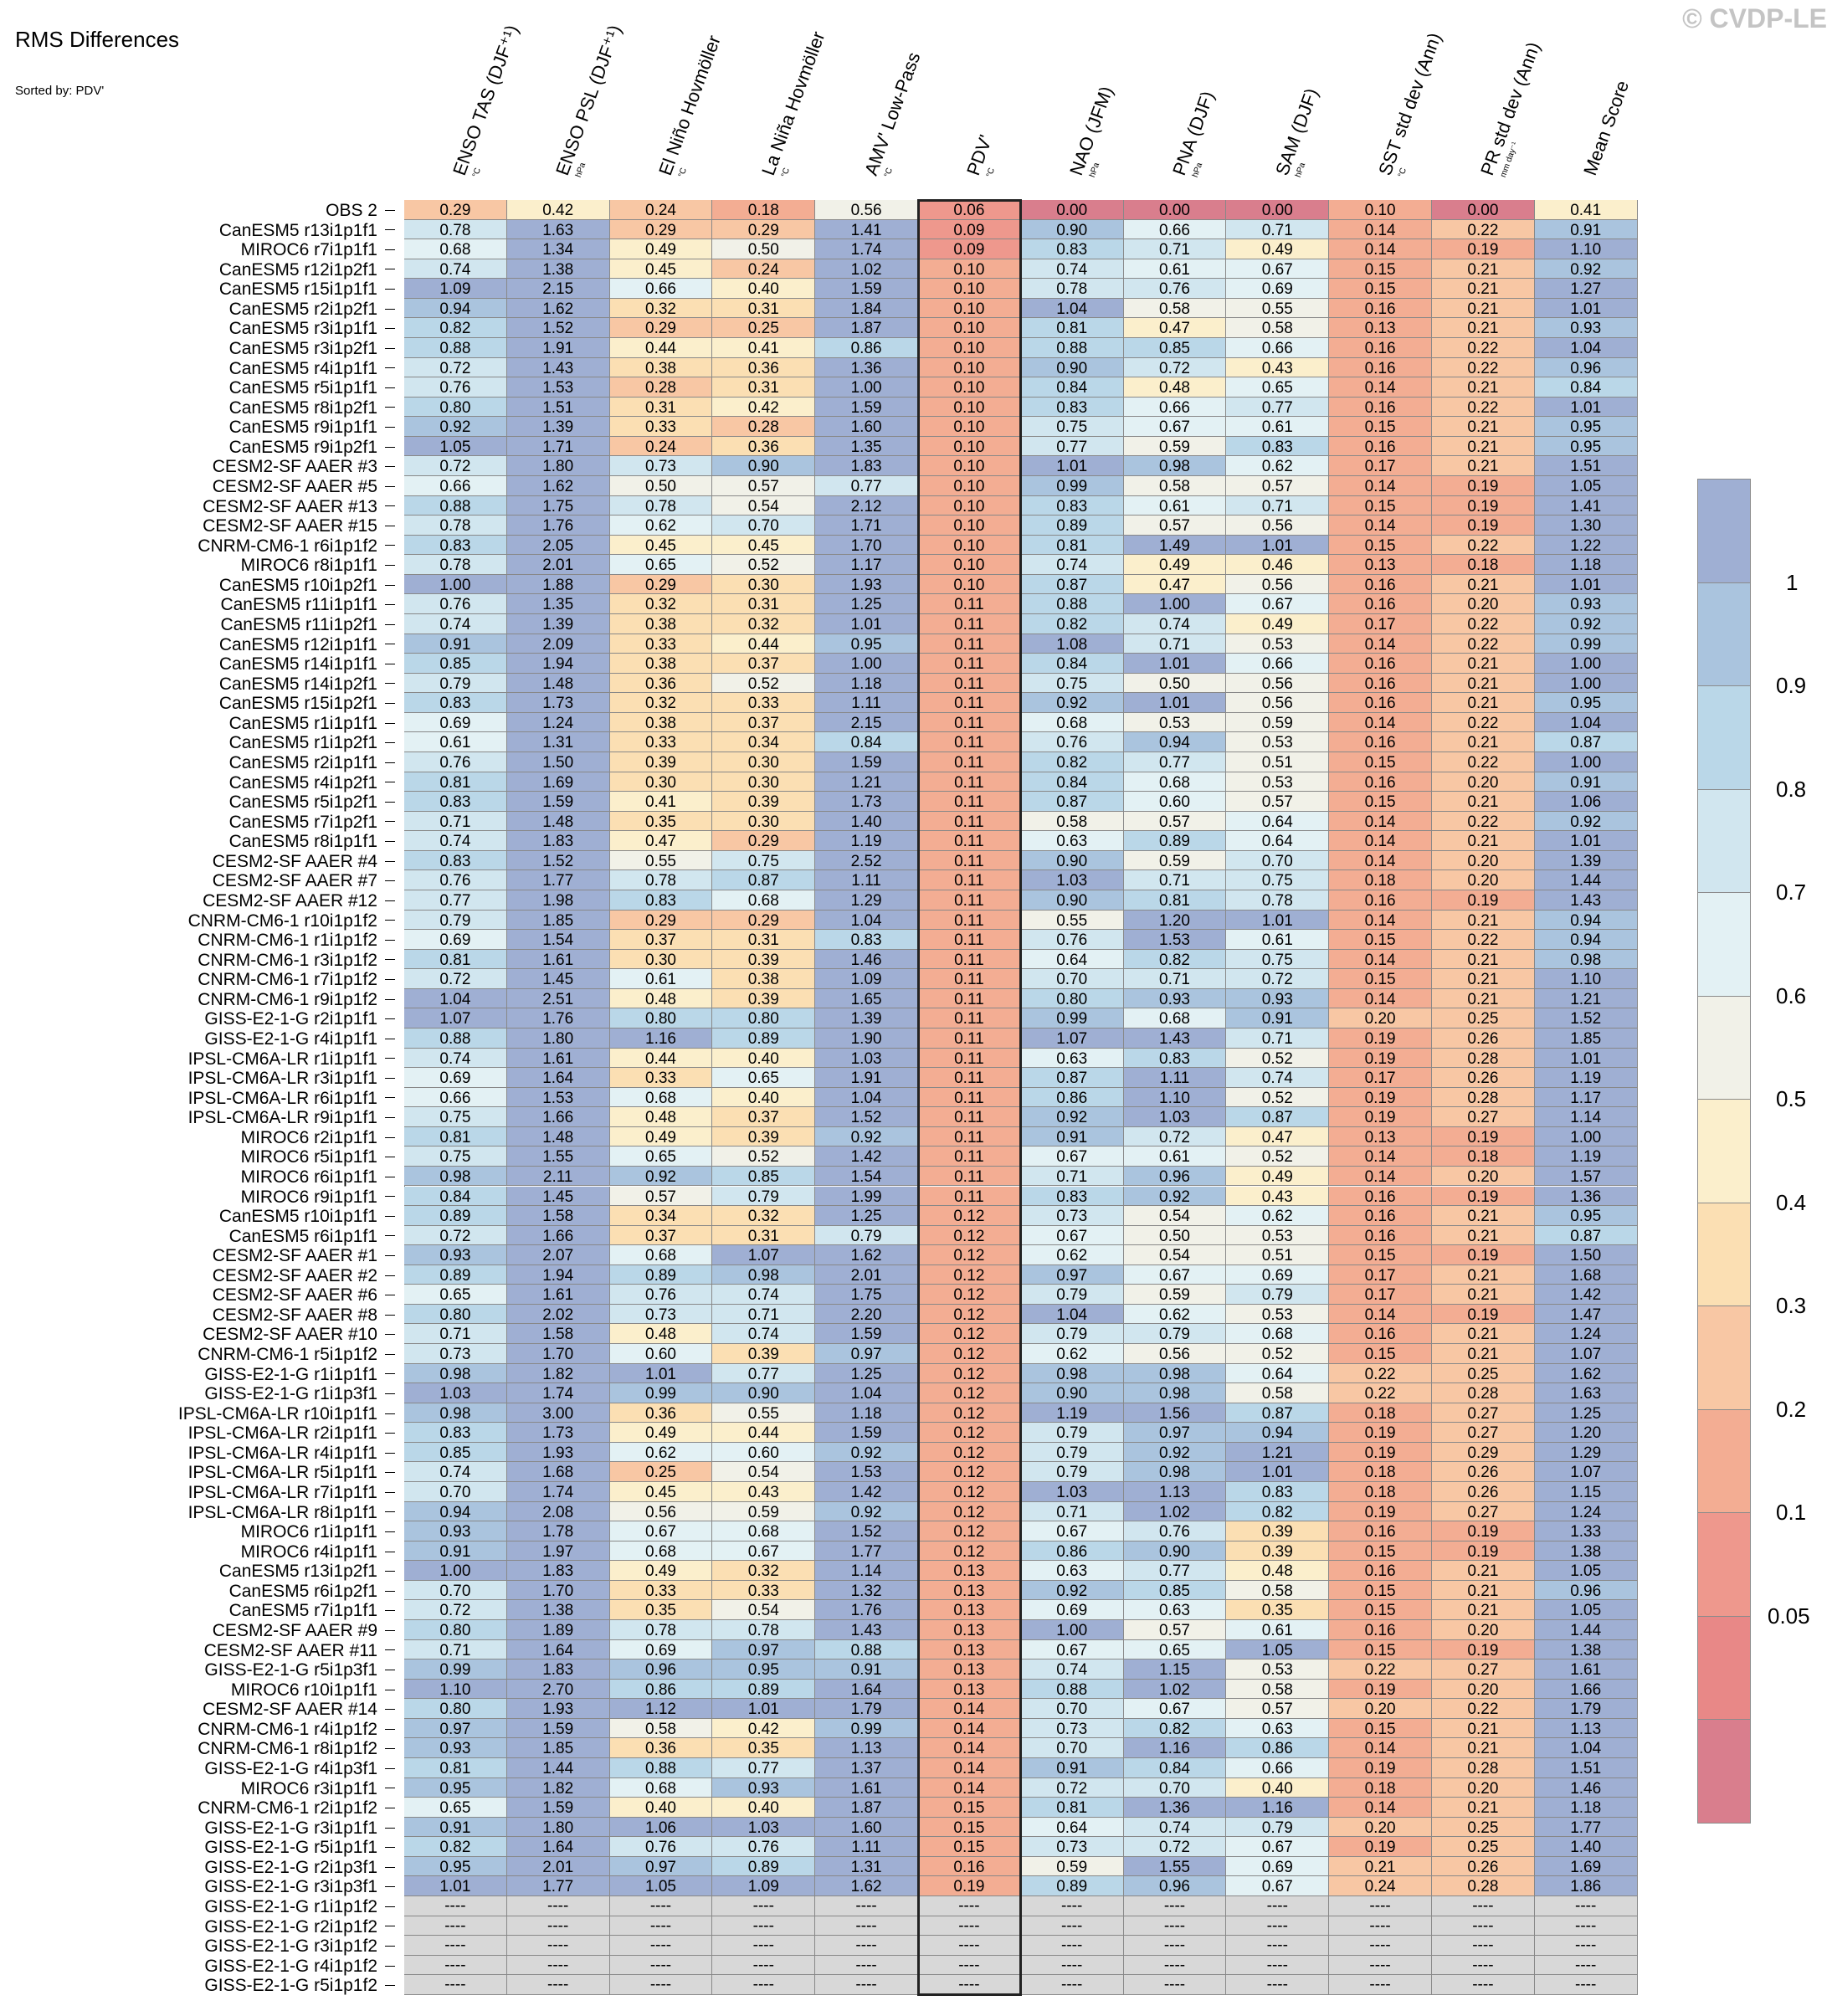 The width and height of the screenshot is (1832, 2016). I want to click on table-cell: 1.91, so click(558, 347).